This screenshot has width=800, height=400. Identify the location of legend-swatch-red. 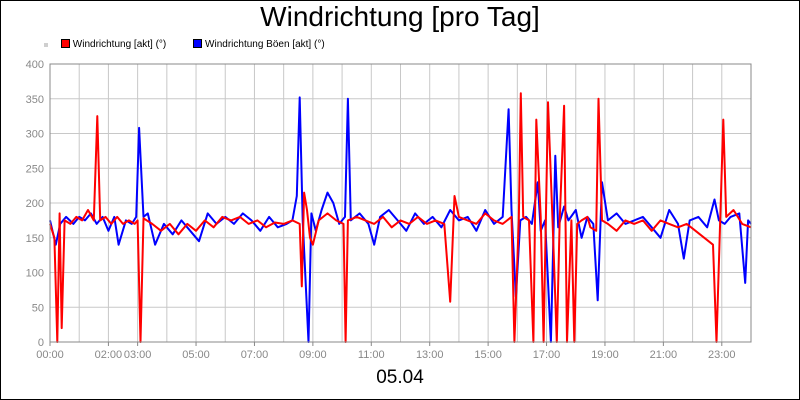
(65, 43).